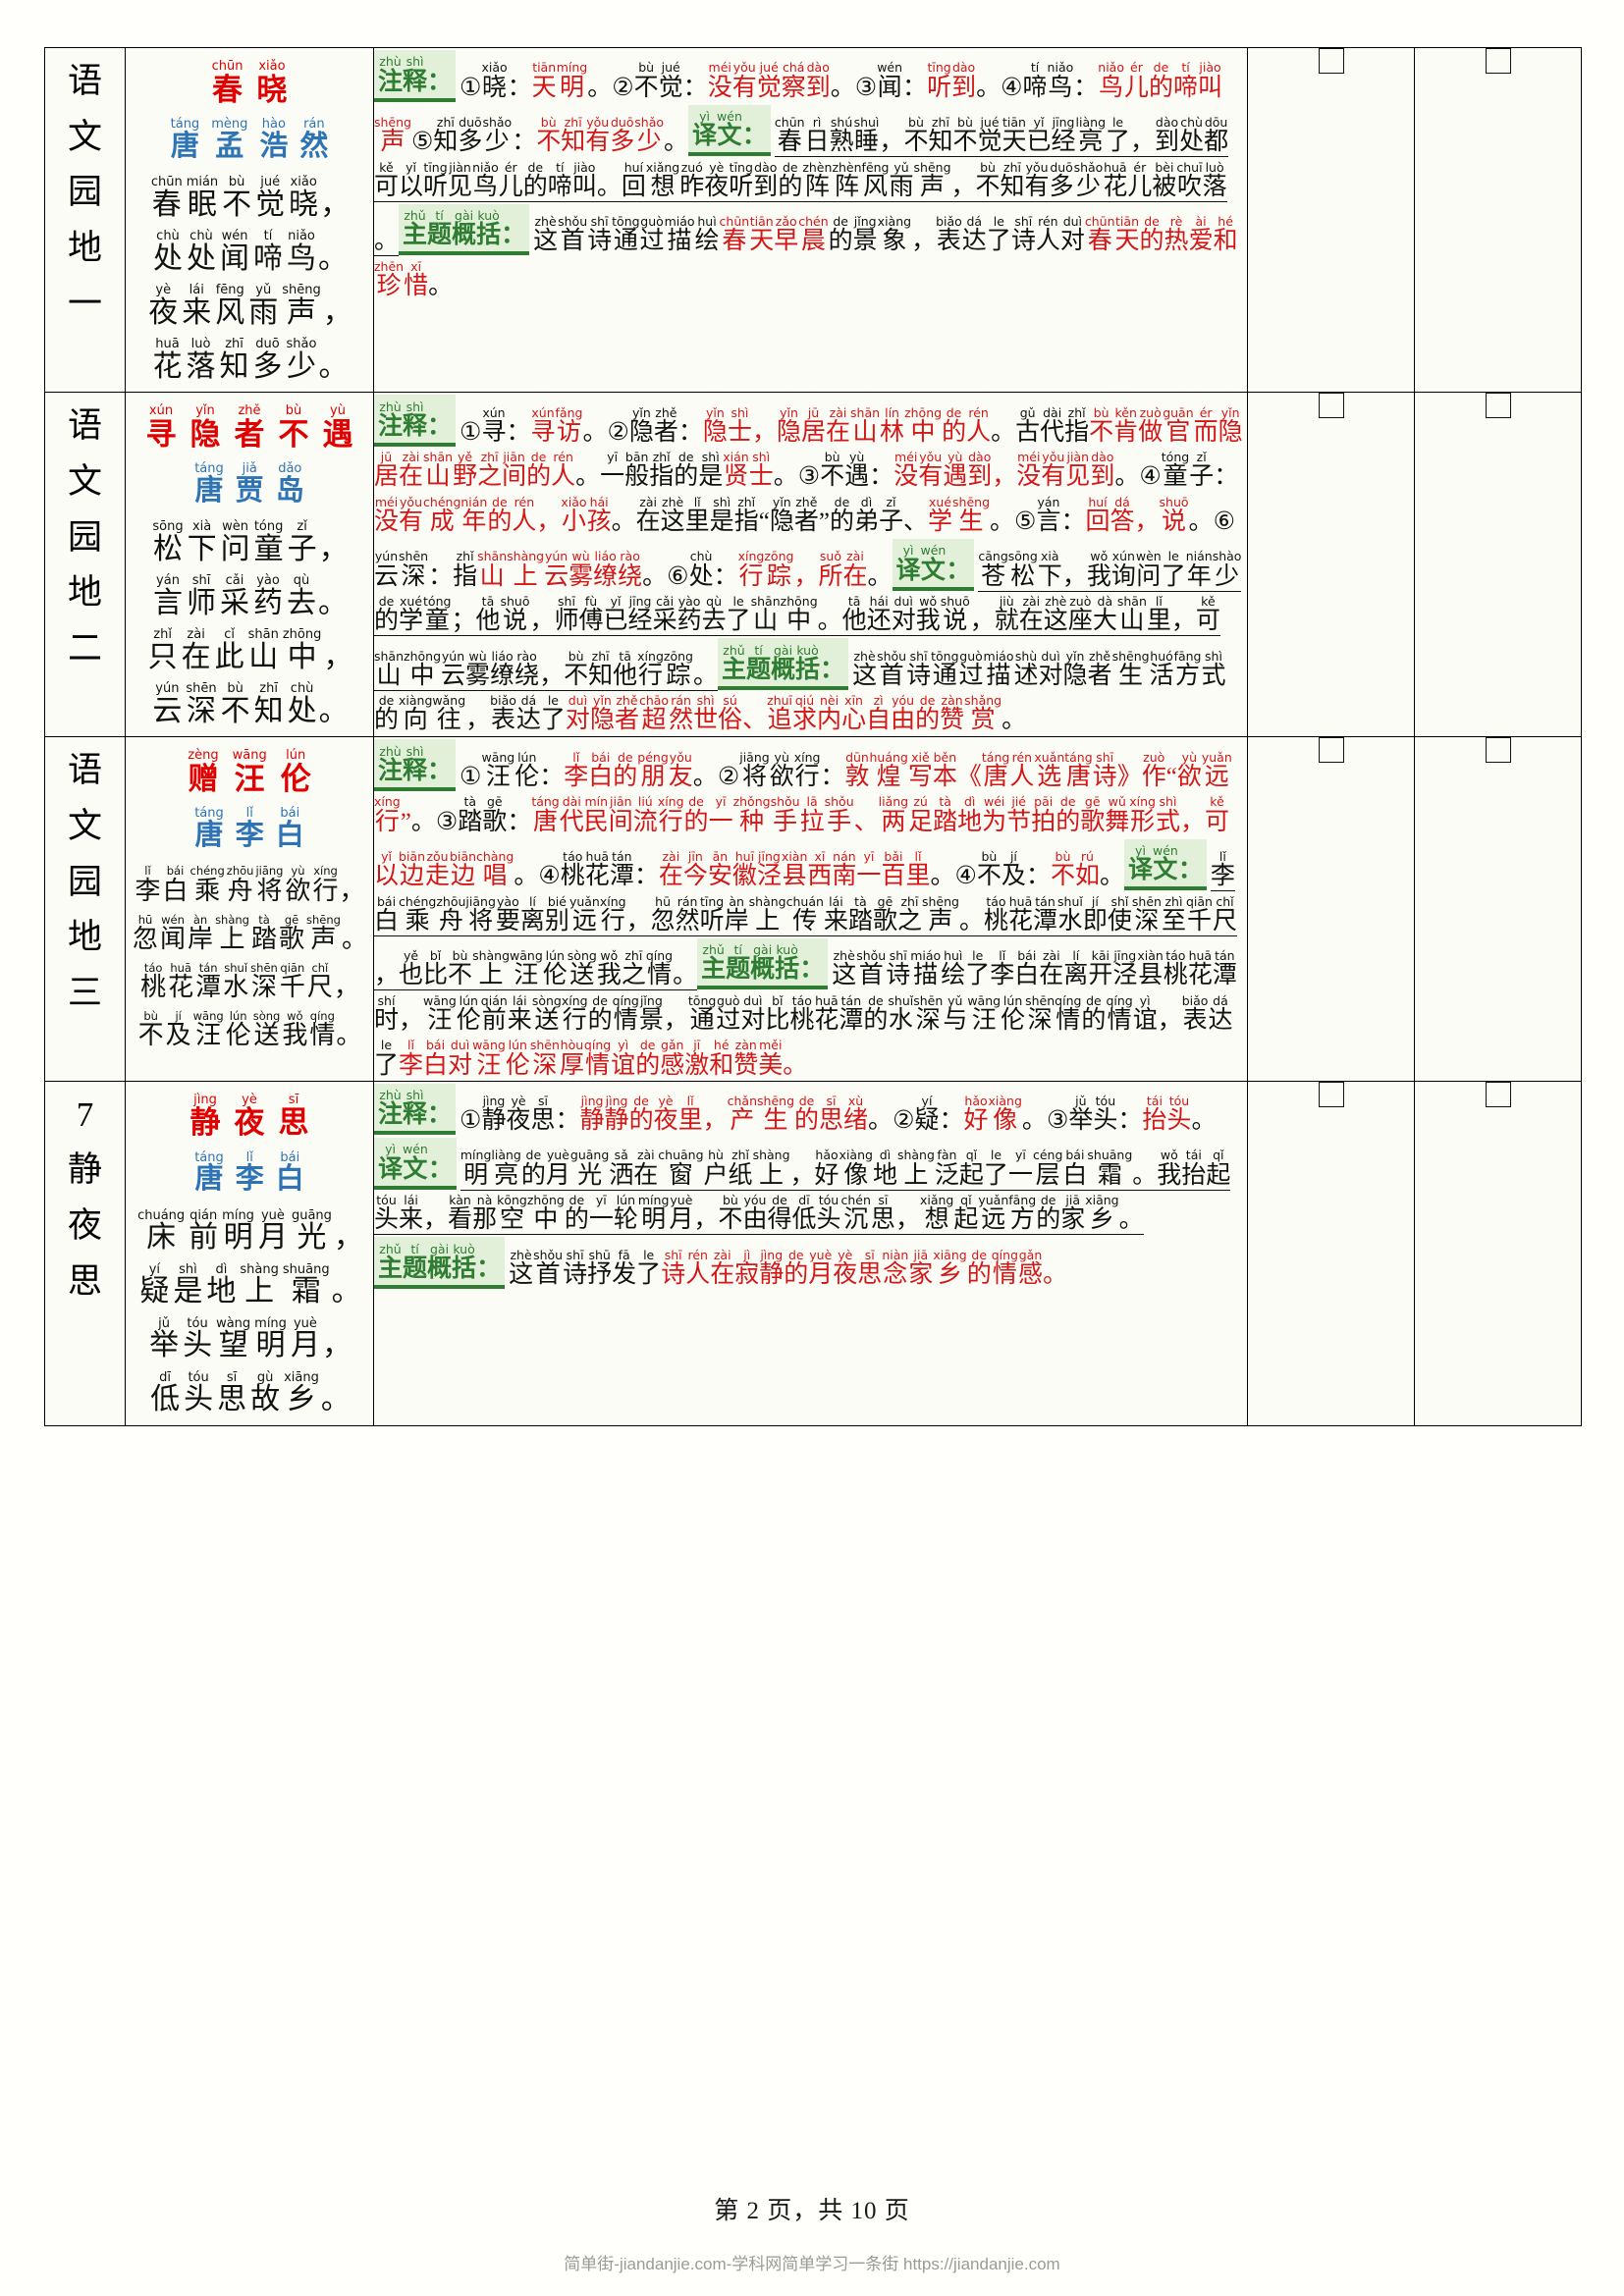 This screenshot has width=1624, height=2296. What do you see at coordinates (415, 714) in the screenshot?
I see `annotated-char: xiàng 向` at bounding box center [415, 714].